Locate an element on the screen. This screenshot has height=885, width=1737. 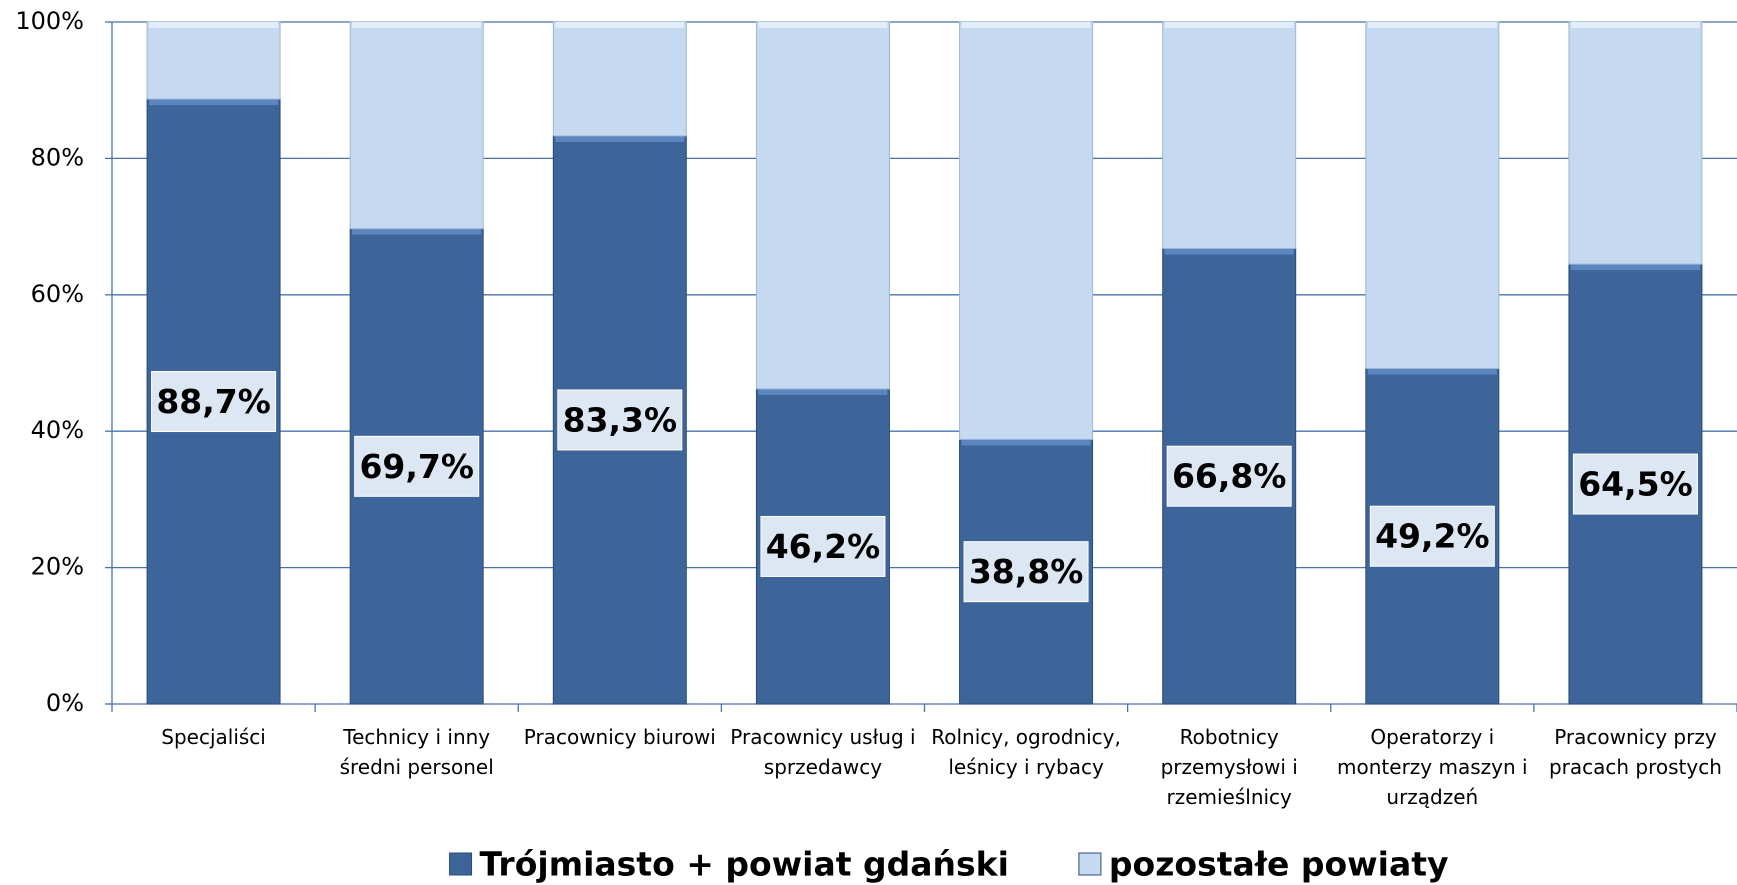
y-tick-label: 0% is located at coordinates (65, 703).